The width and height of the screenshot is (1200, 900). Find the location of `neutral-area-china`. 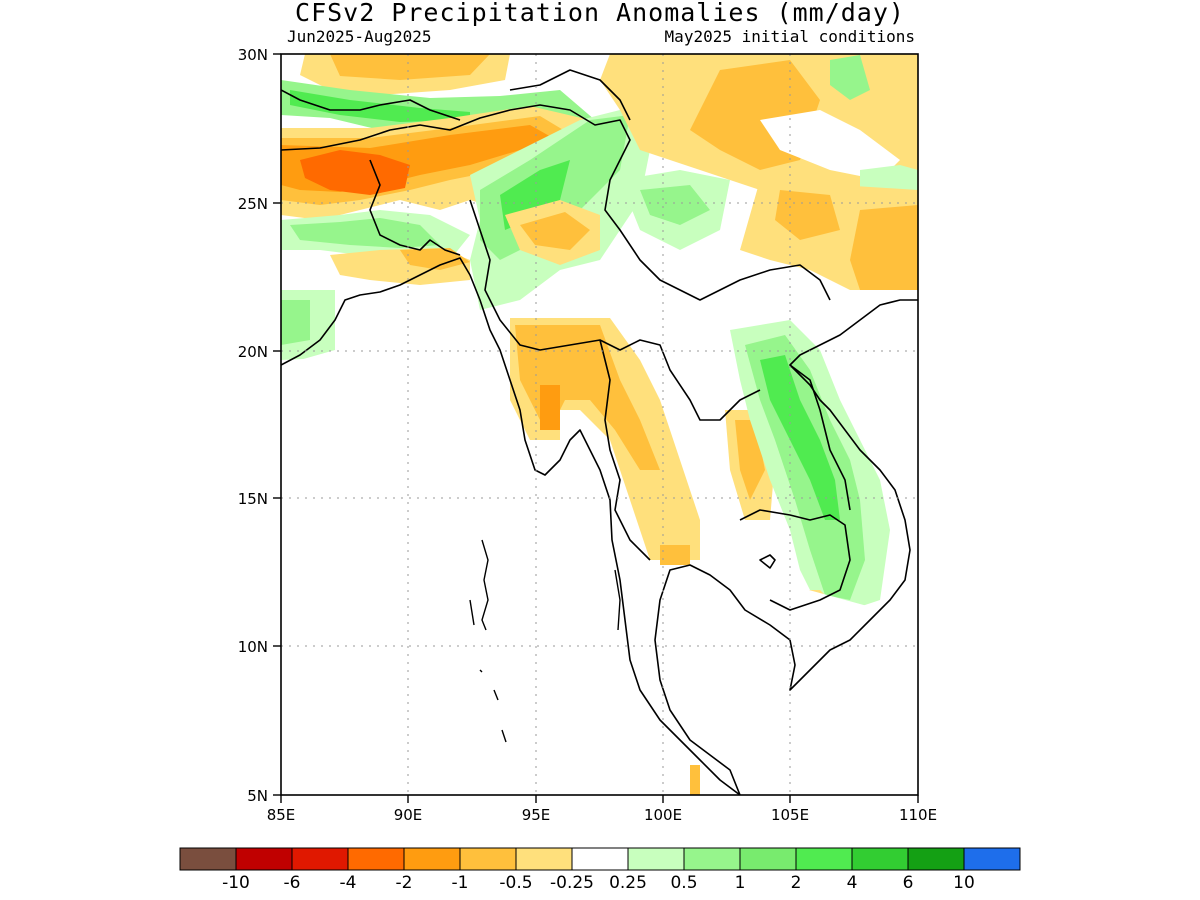

neutral-area-china is located at coordinates (830, 145).